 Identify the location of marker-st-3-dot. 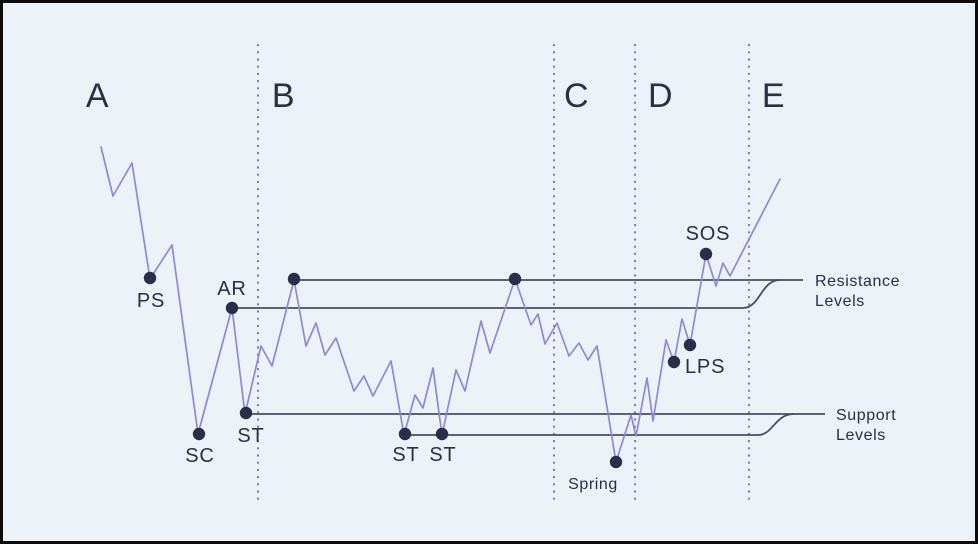
(442, 434).